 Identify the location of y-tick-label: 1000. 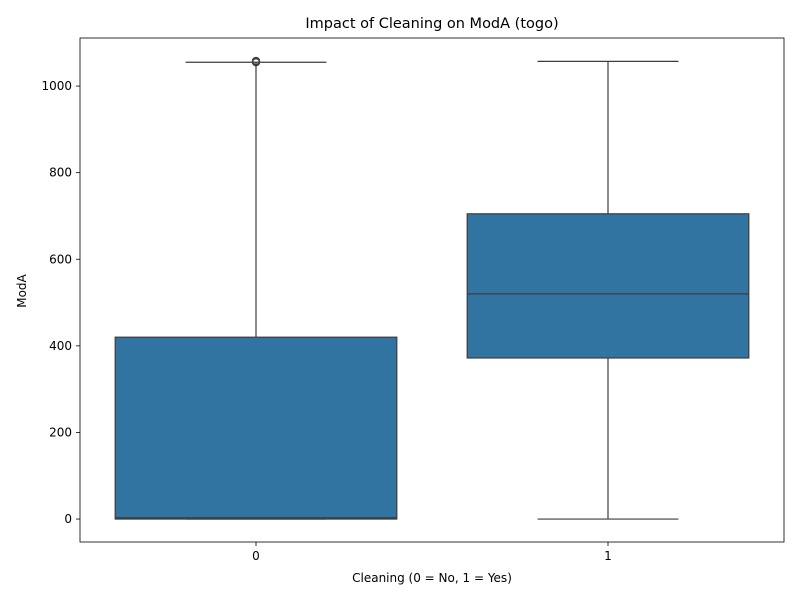
(56, 86).